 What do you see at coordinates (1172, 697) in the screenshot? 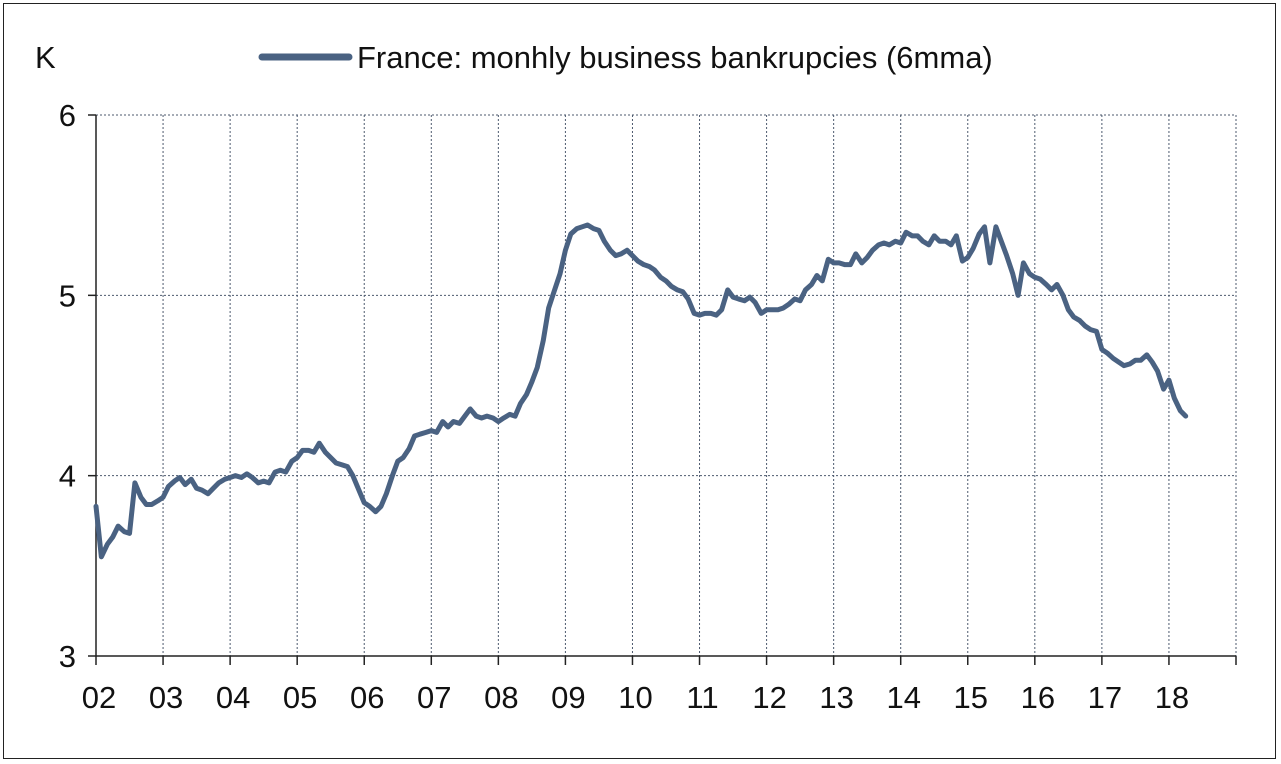
I see `x-tick-label-18: 18` at bounding box center [1172, 697].